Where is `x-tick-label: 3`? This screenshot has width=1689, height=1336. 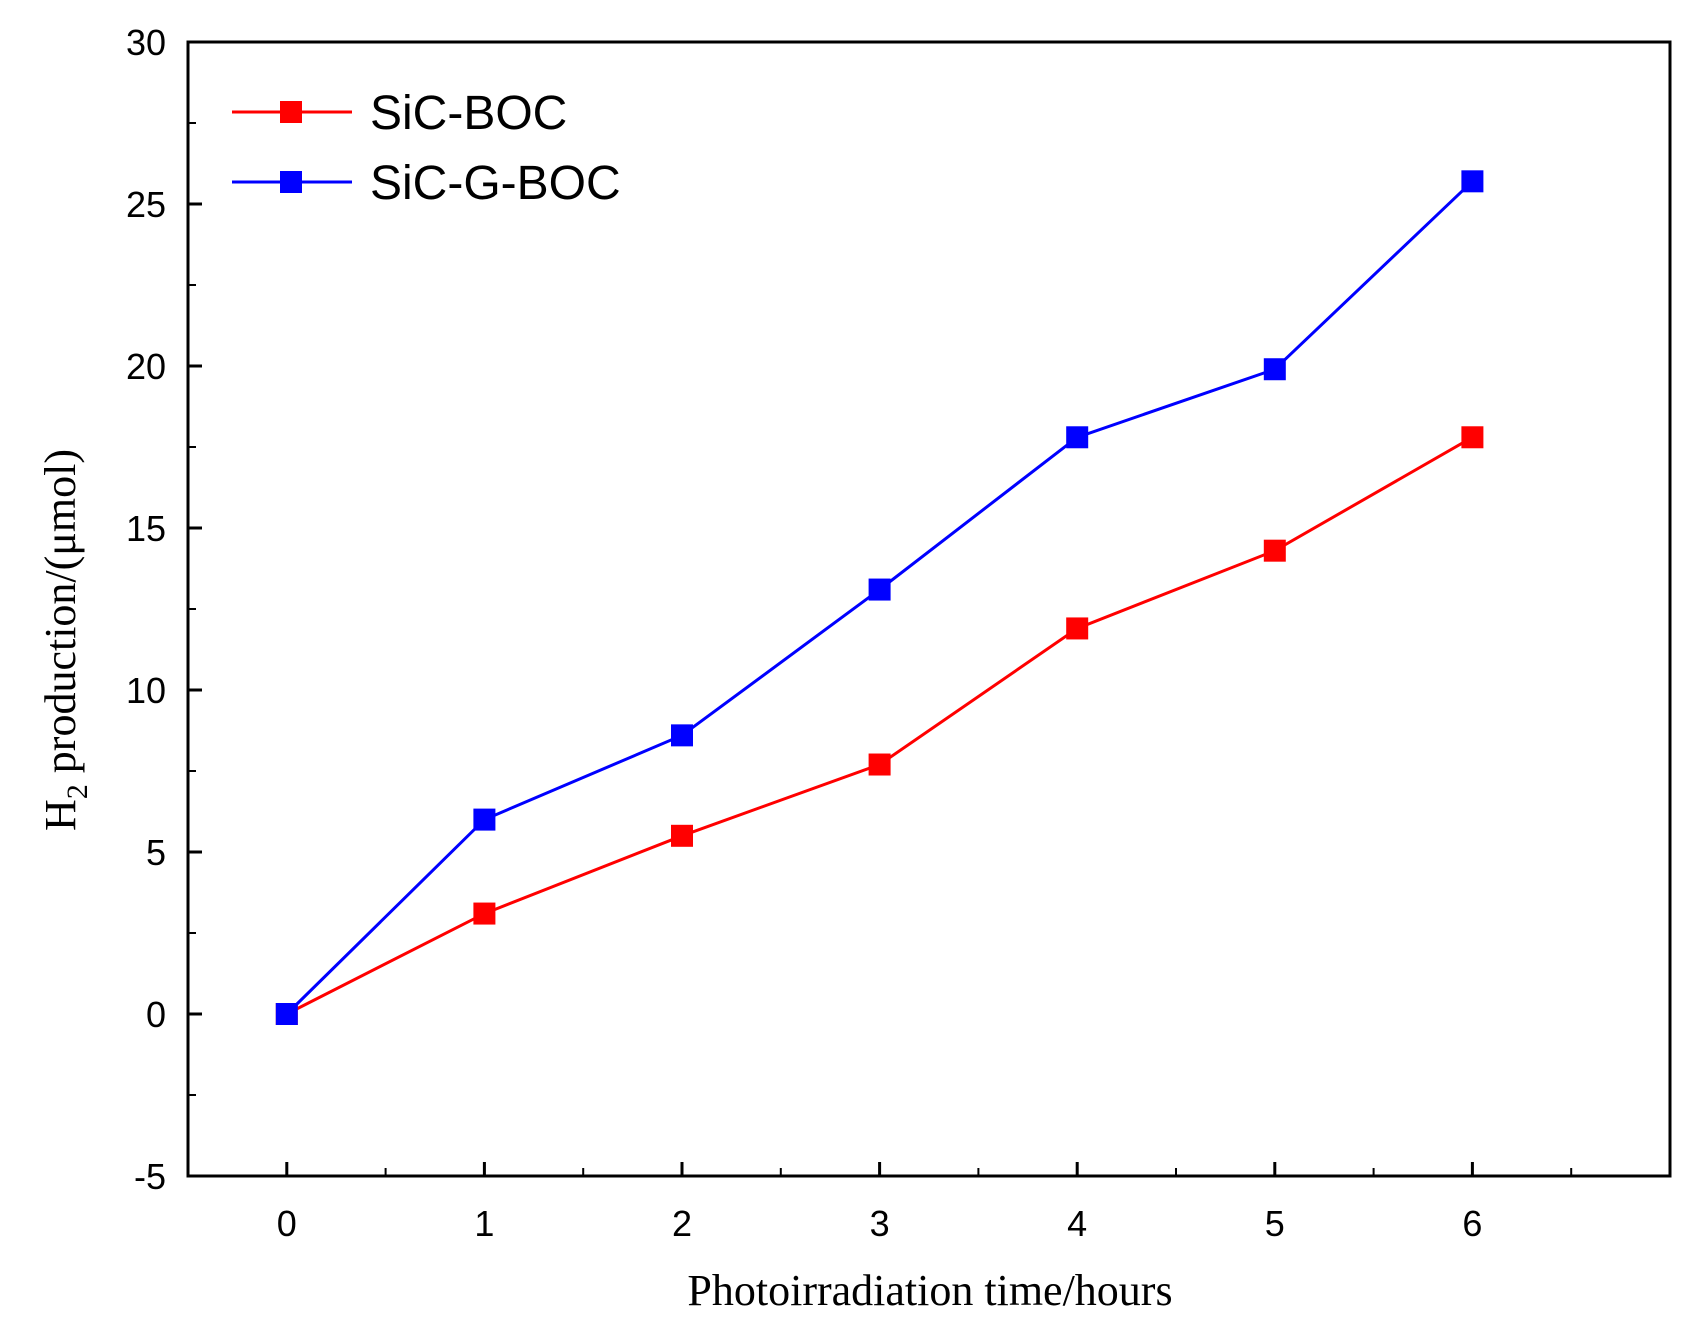
x-tick-label: 3 is located at coordinates (880, 1223).